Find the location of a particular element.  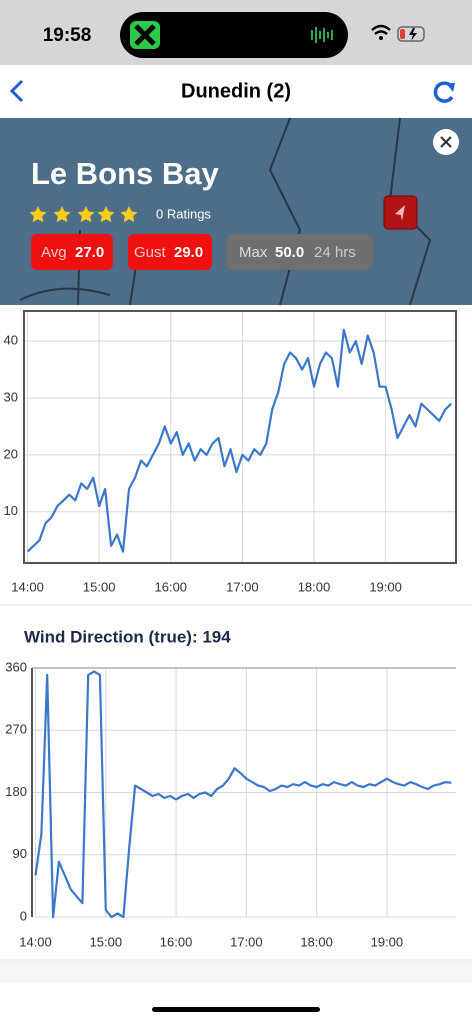

refresh-button is located at coordinates (443, 92).